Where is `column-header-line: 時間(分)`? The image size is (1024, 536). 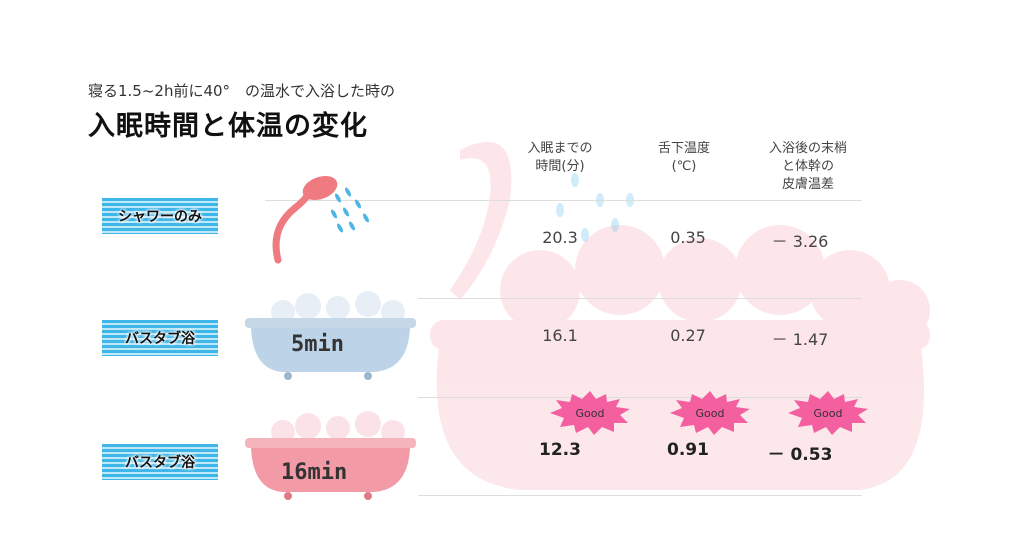 column-header-line: 時間(分) is located at coordinates (560, 166).